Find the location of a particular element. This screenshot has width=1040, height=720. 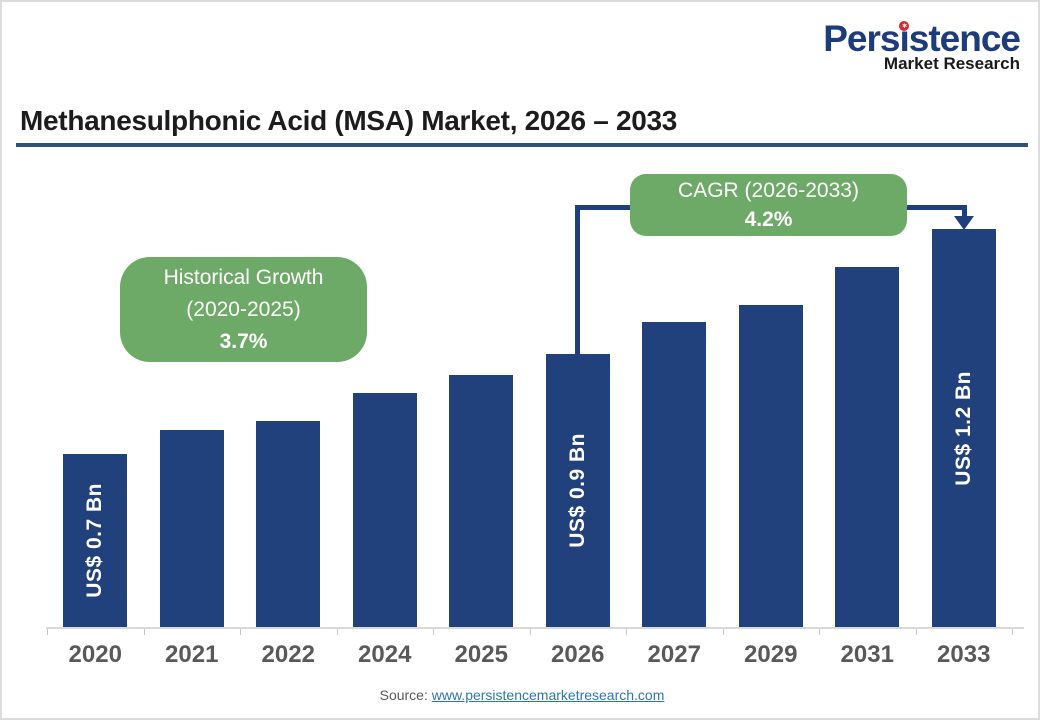

x-axis-label-2033: 2033 is located at coordinates (964, 654).